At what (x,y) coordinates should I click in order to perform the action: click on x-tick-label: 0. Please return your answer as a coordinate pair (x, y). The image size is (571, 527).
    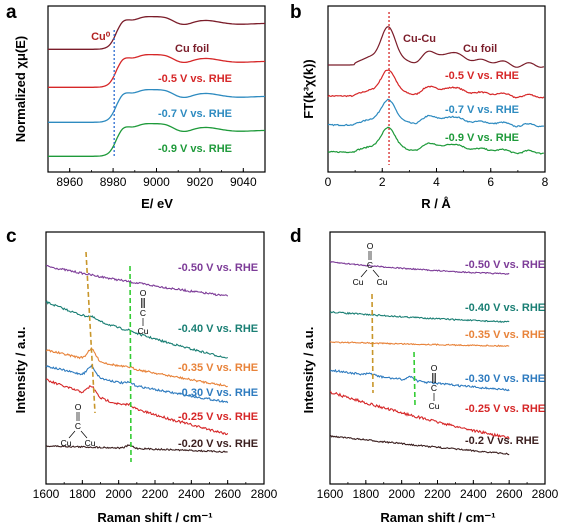
    Looking at the image, I should click on (328, 182).